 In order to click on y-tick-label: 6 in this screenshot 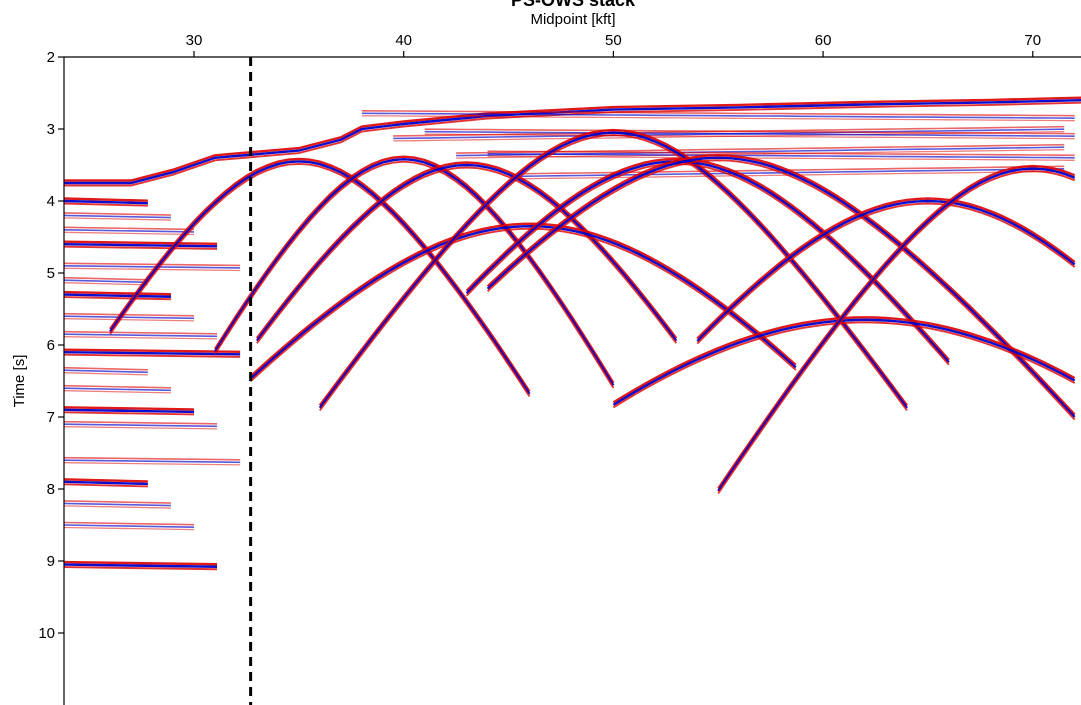, I will do `click(51, 345)`.